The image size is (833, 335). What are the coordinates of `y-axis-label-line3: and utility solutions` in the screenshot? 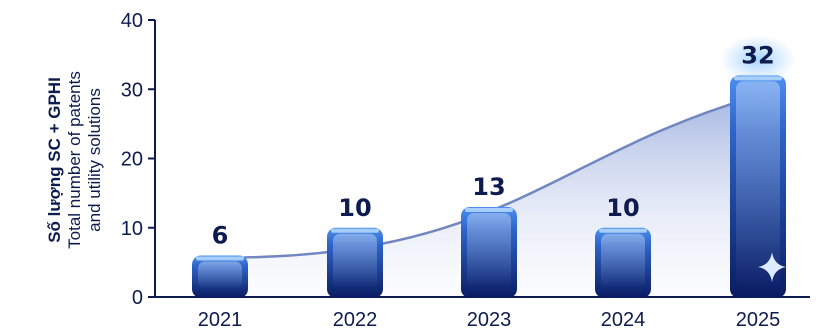 It's located at (94, 160).